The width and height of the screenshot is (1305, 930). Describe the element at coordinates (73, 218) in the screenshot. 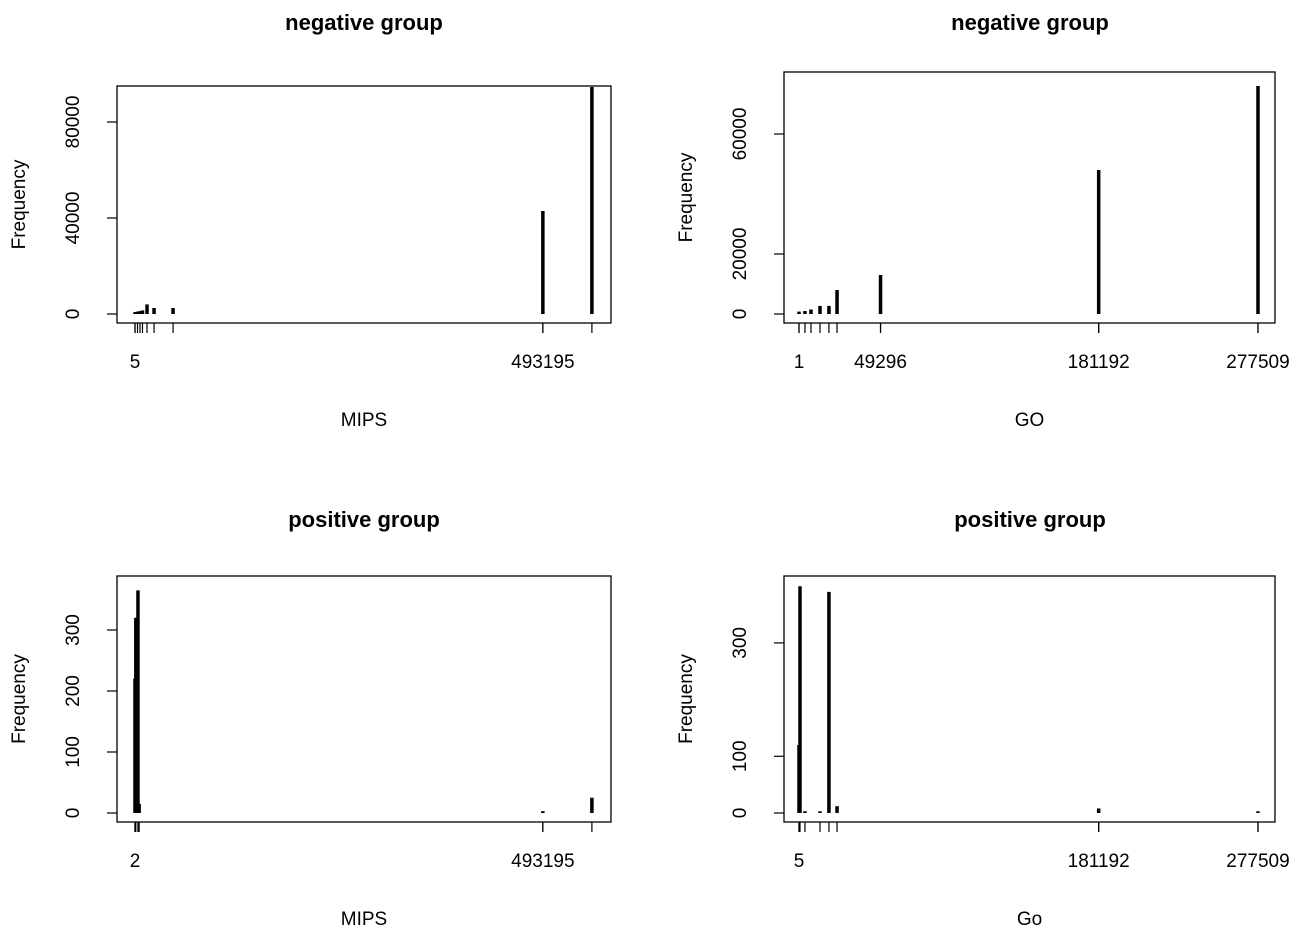

I see `y-tick-label: 40000` at that location.